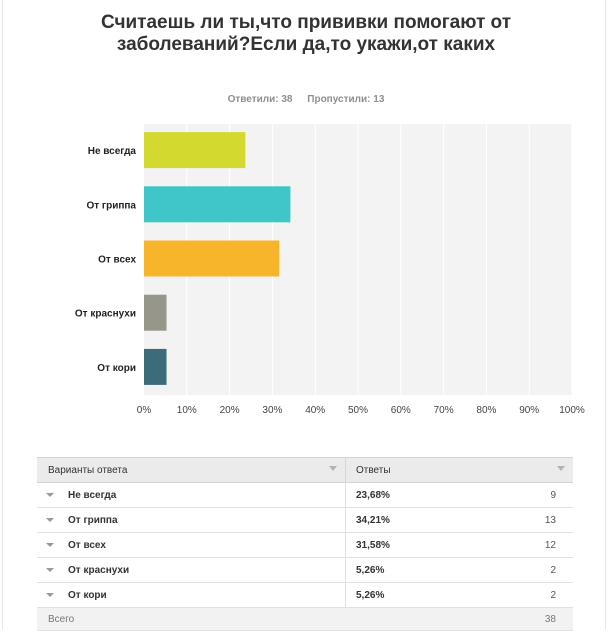 This screenshot has width=612, height=631. What do you see at coordinates (144, 410) in the screenshot?
I see `x-tick-label: 0%` at bounding box center [144, 410].